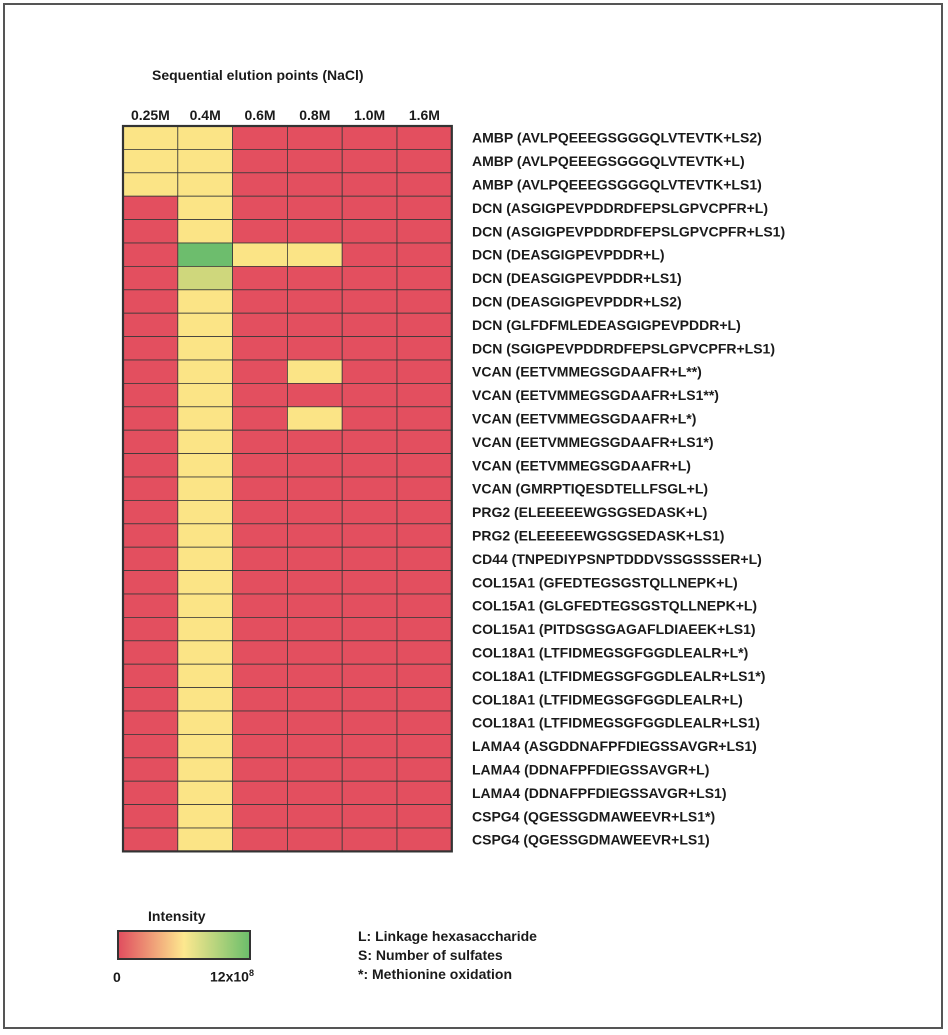 The width and height of the screenshot is (948, 1035). Describe the element at coordinates (447, 936) in the screenshot. I see `note-linkage: L: Linkage hexasaccharide` at that location.